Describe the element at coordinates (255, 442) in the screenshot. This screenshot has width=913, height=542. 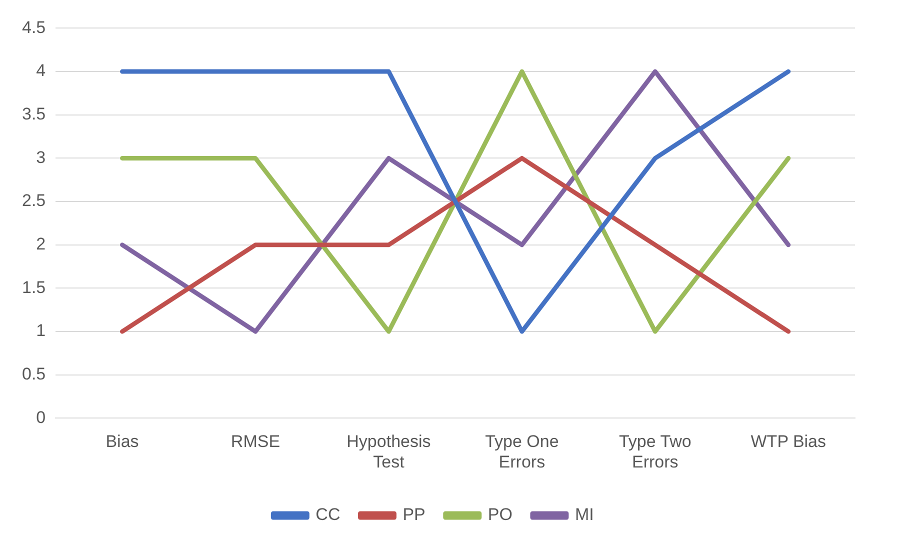
I see `x-tick-label: RMSE` at that location.